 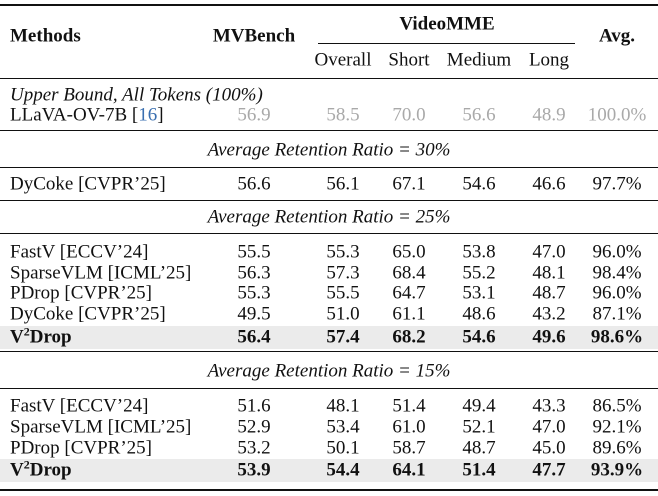 I want to click on section-title: Average Retention Ratio = 30%, so click(x=329, y=150).